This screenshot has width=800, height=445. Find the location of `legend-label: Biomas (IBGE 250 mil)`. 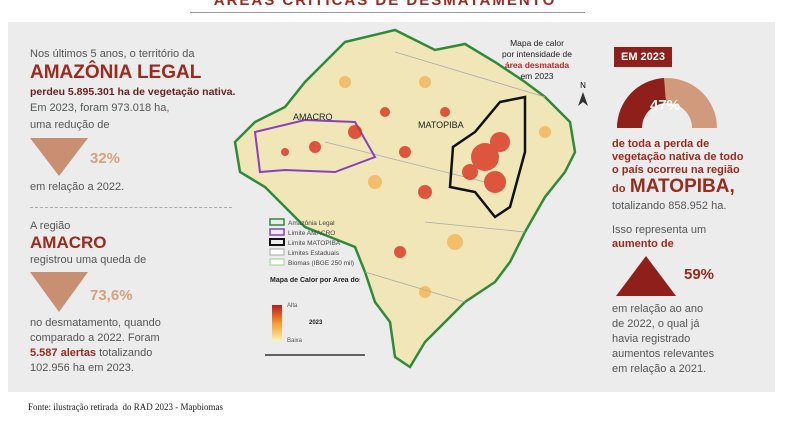

legend-label: Biomas (IBGE 250 mil) is located at coordinates (321, 263).